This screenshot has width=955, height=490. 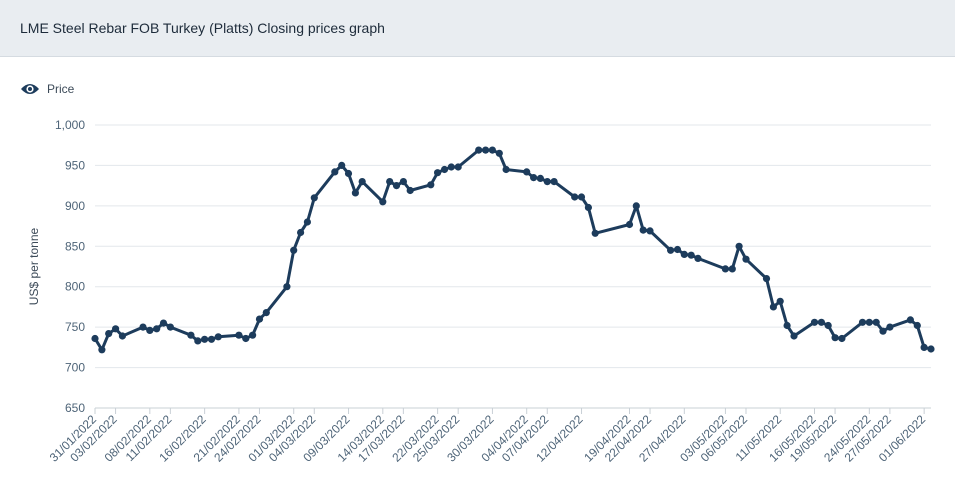 I want to click on y-tick-label: 750, so click(x=75, y=327).